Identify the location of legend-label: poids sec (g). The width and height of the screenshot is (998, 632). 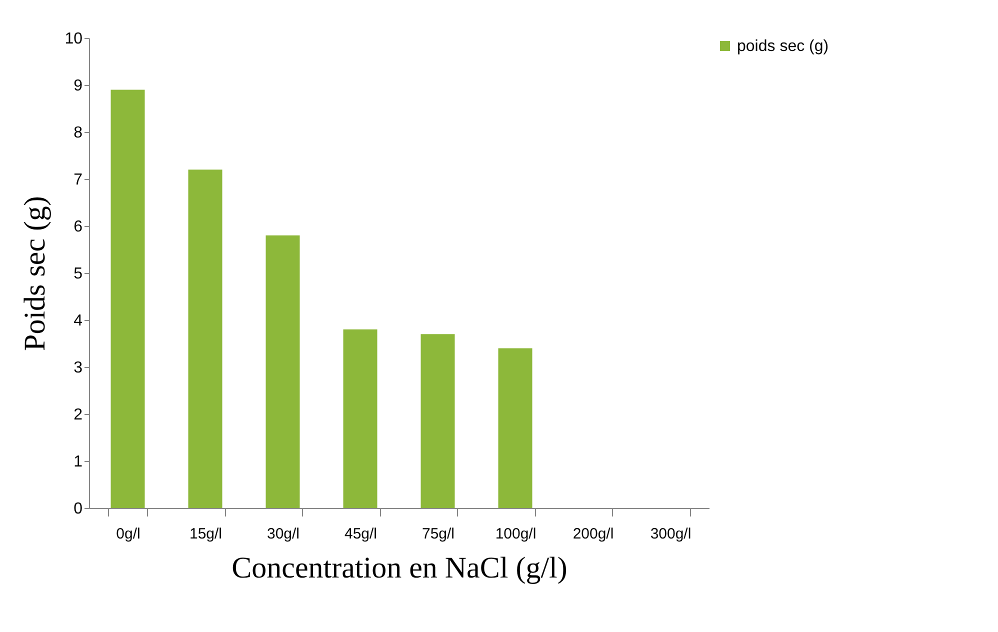
(783, 46).